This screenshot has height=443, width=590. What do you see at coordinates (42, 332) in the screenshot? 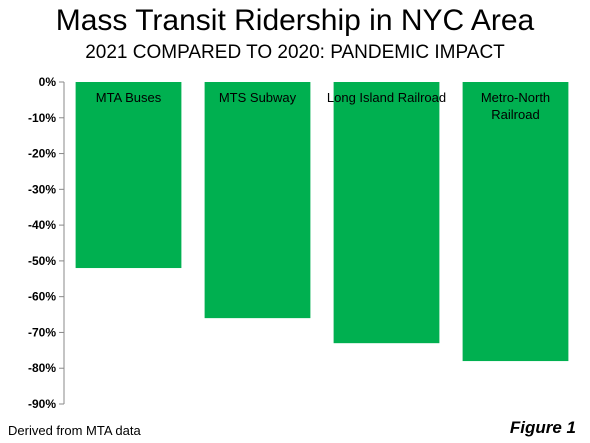
I see `y-tick-label: -70%` at bounding box center [42, 332].